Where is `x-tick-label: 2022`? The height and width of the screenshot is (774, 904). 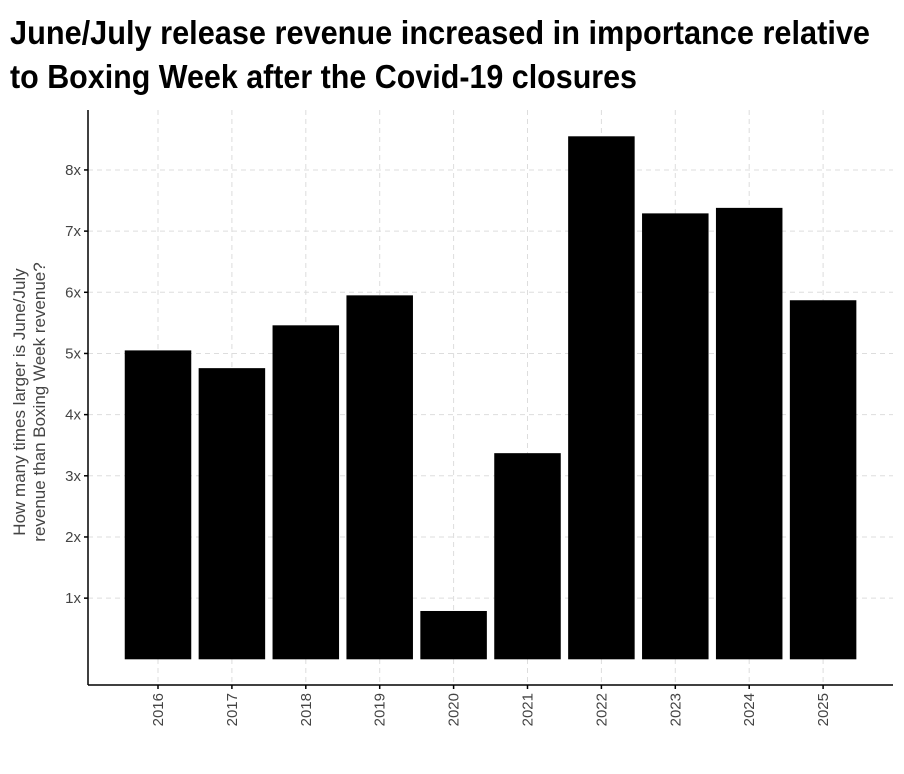
x-tick-label: 2022 is located at coordinates (601, 709).